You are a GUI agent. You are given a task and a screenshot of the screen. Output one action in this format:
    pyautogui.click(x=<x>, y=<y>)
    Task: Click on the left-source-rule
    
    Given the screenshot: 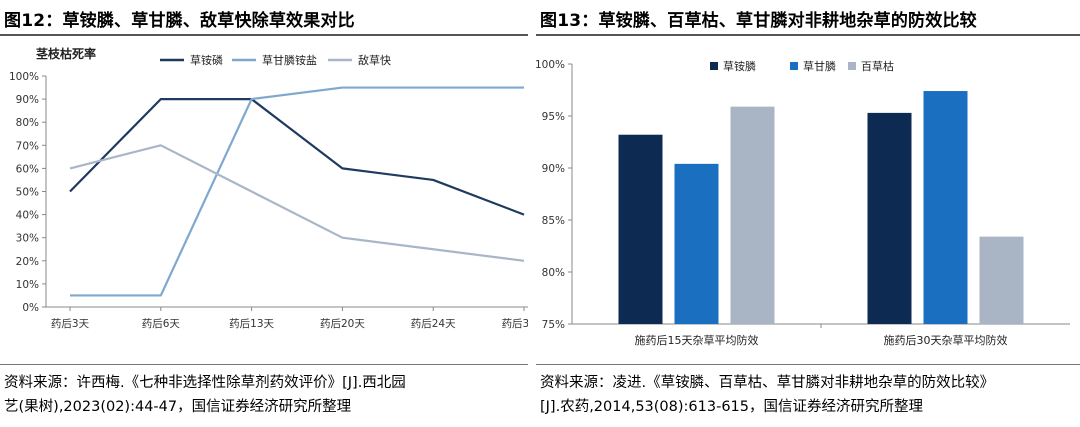 What is the action you would take?
    pyautogui.click(x=264, y=364)
    